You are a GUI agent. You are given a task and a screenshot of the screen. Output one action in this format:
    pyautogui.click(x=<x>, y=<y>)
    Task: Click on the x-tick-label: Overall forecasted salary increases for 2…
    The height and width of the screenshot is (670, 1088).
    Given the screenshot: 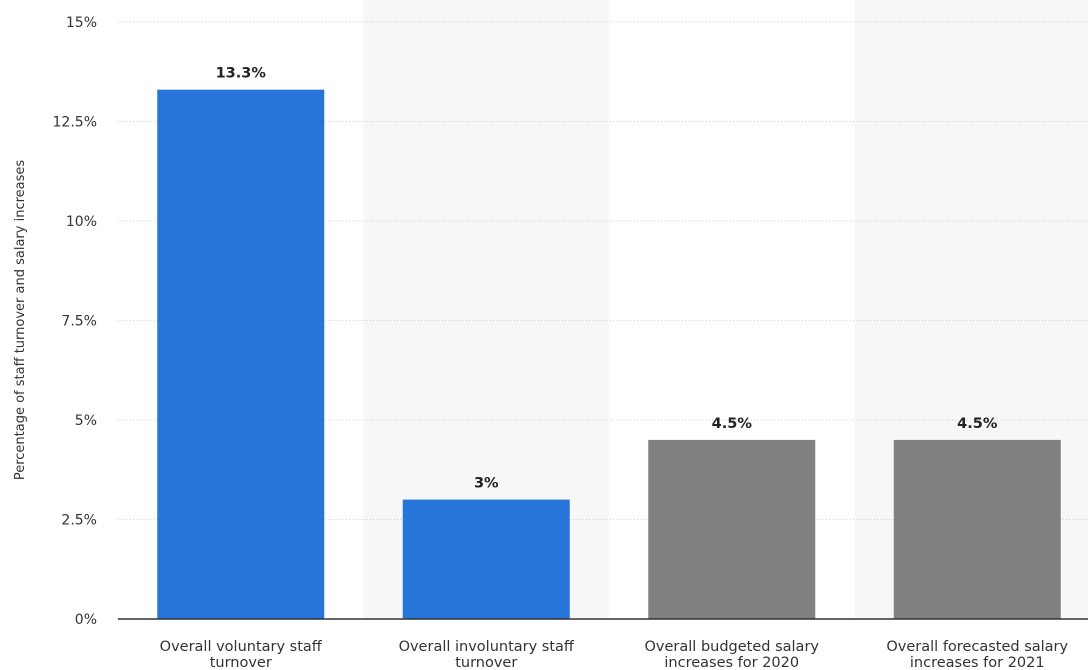 What is the action you would take?
    pyautogui.click(x=977, y=654)
    